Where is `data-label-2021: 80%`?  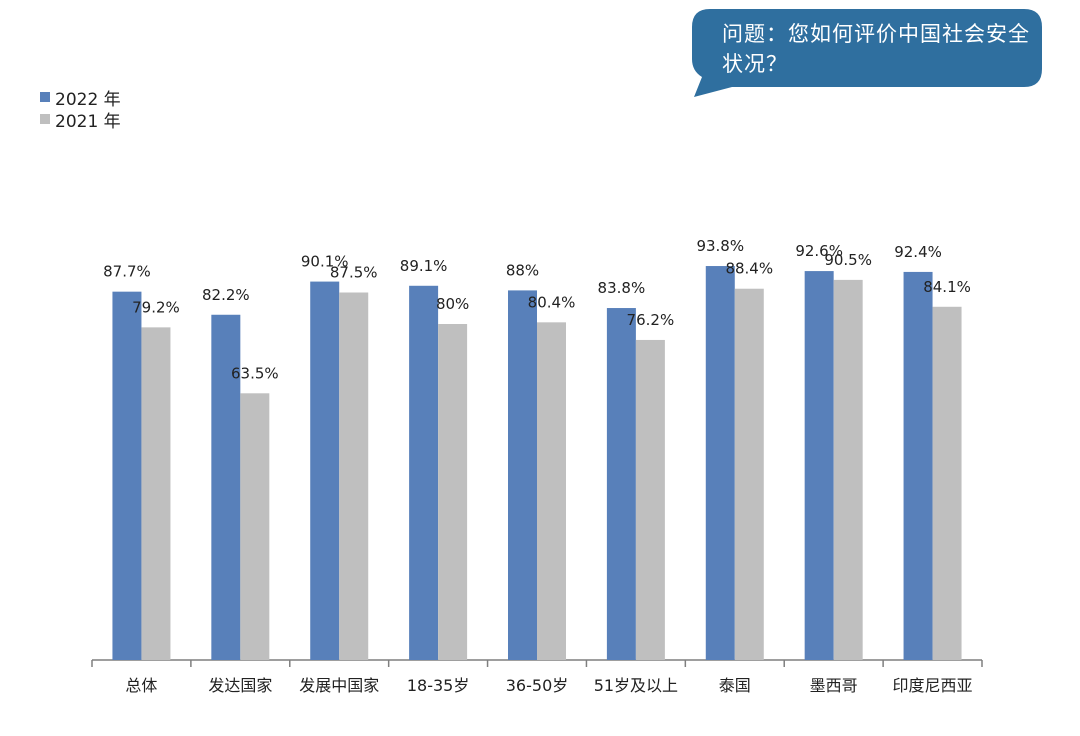
data-label-2021: 80% is located at coordinates (452, 304).